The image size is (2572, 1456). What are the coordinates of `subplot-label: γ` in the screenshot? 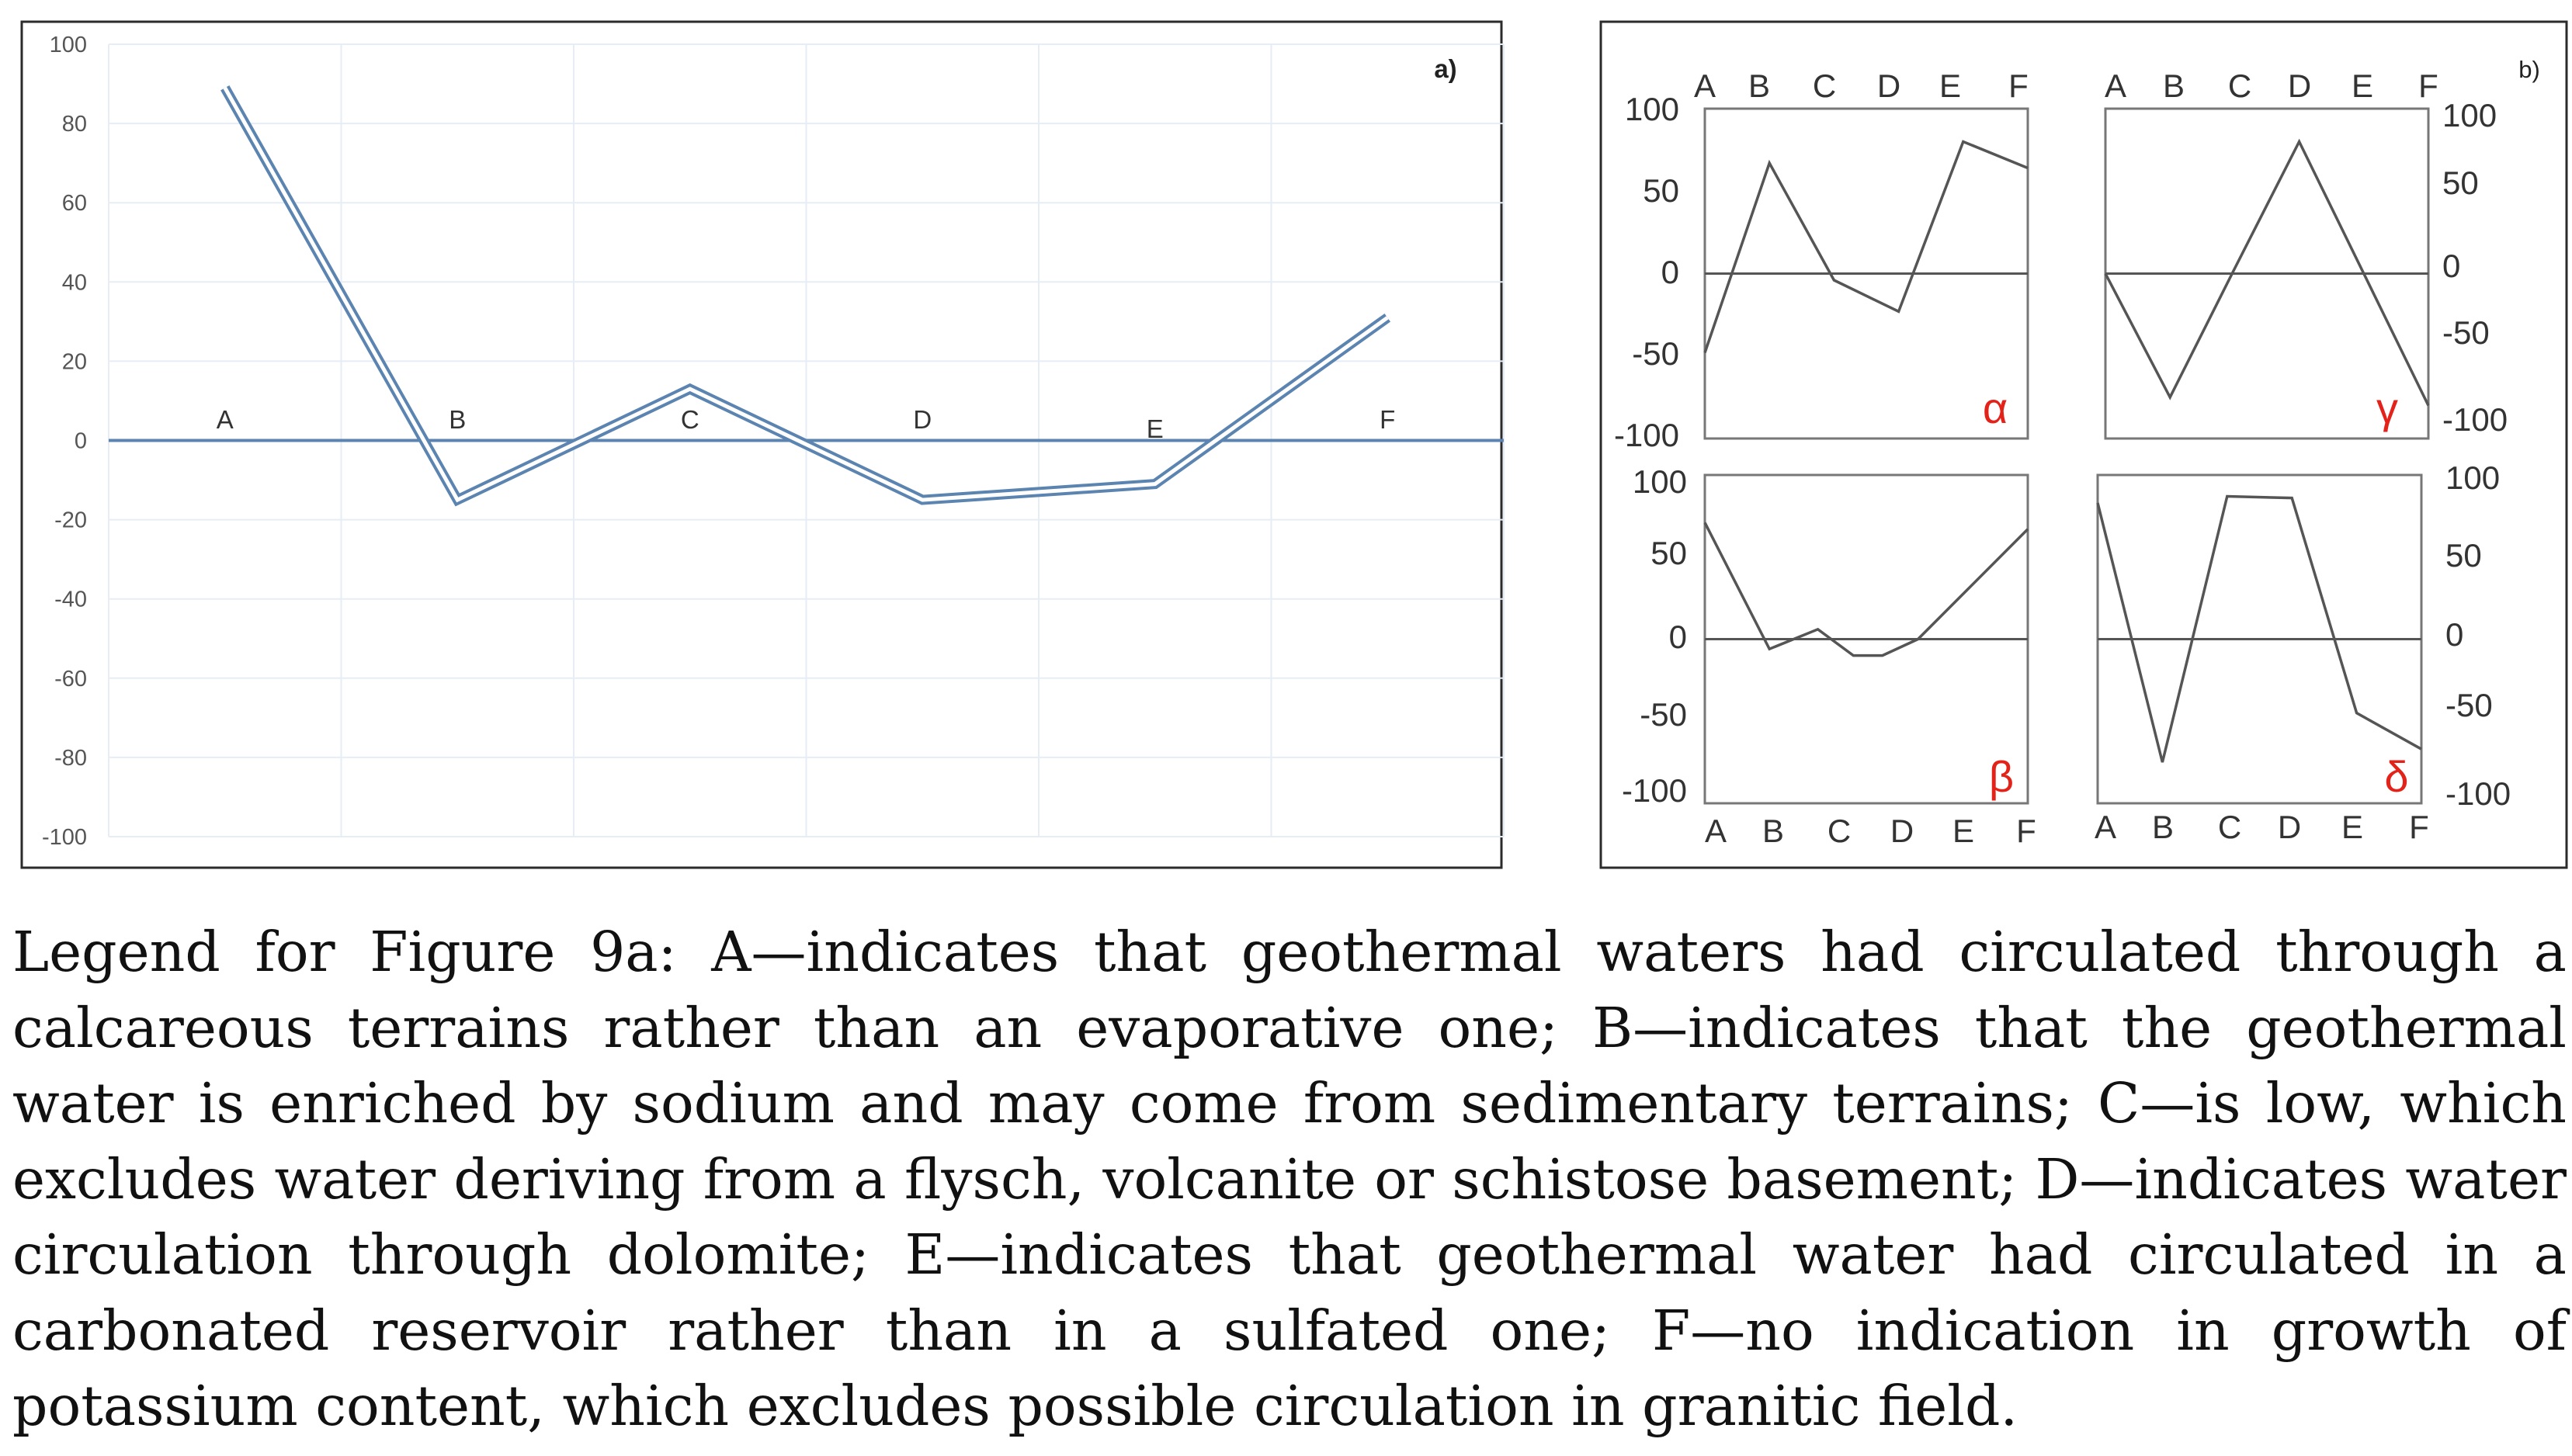 It's located at (2387, 407).